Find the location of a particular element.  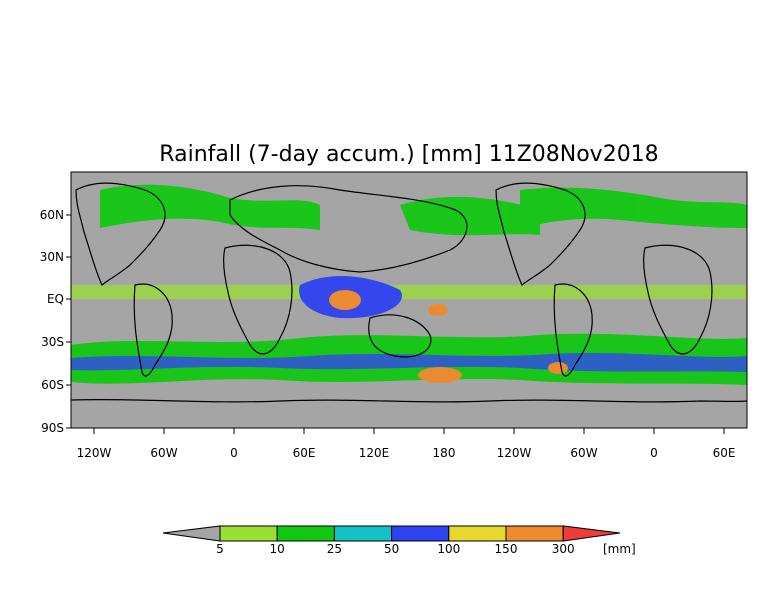

rain-heavy-south-america is located at coordinates (558, 368).